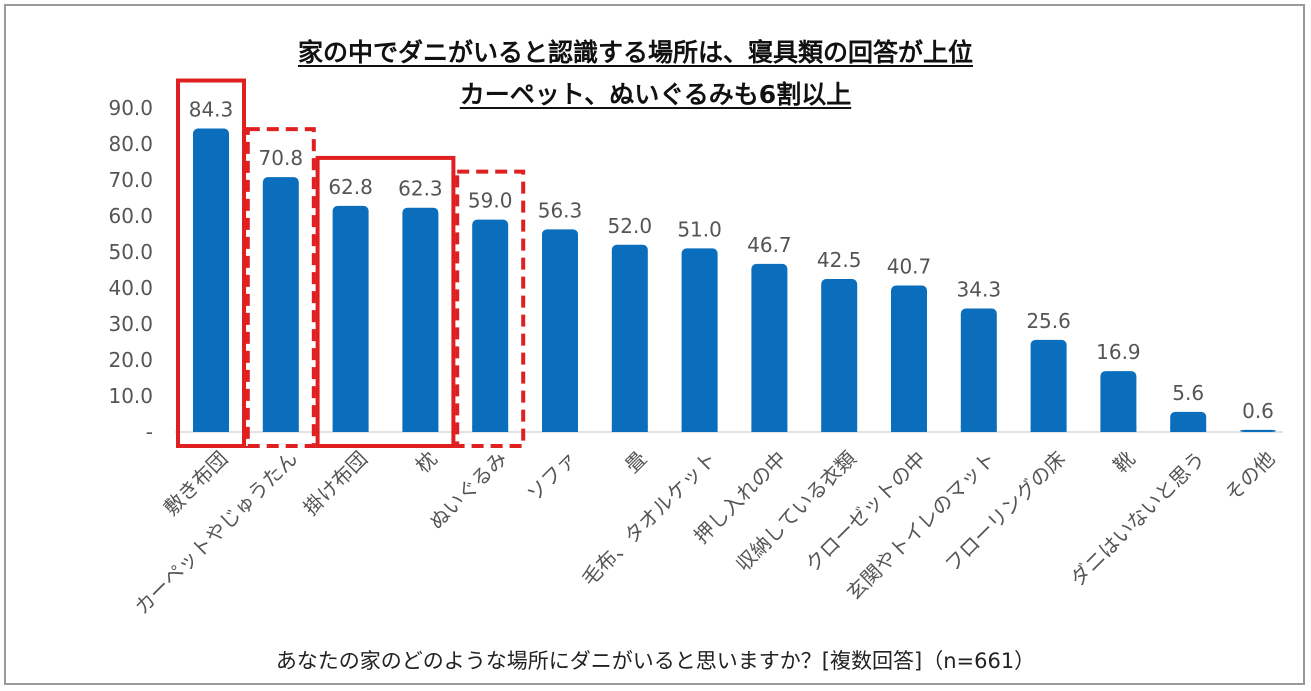 The image size is (1311, 691). I want to click on y-tick-label: 10.0, so click(130, 396).